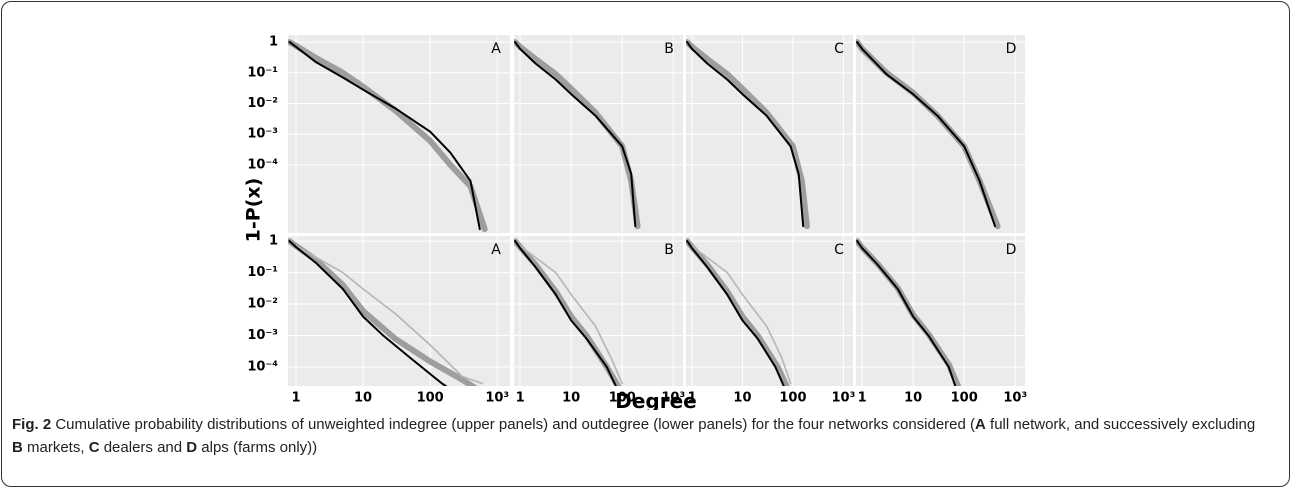 Image resolution: width=1293 pixels, height=488 pixels. I want to click on caption-text: B, so click(17, 447).